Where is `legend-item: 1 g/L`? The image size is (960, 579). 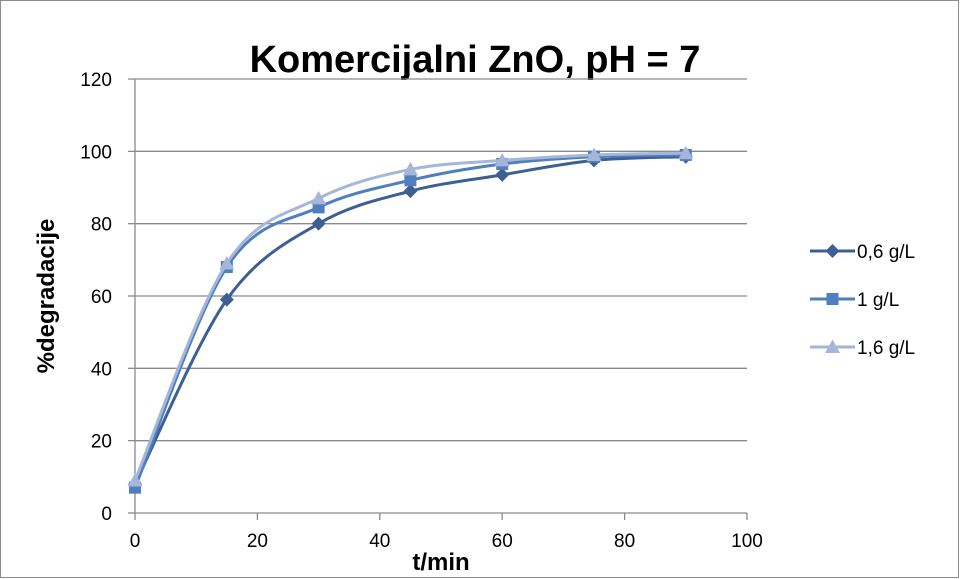 legend-item: 1 g/L is located at coordinates (854, 300).